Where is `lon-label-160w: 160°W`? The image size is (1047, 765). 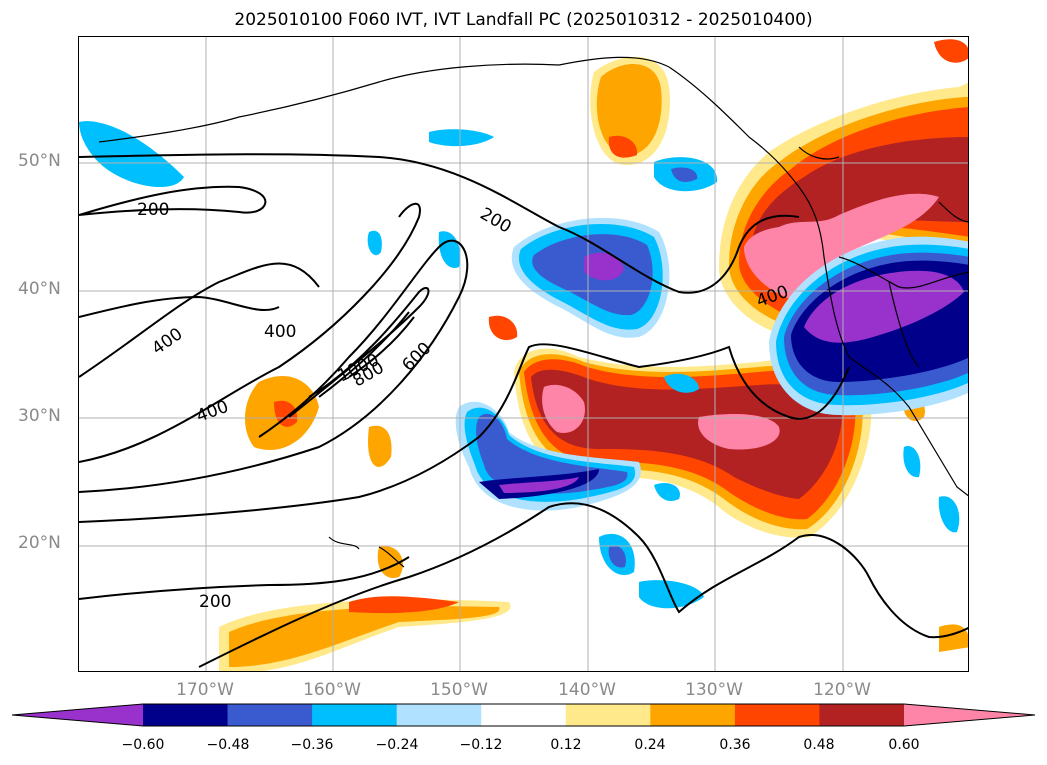
lon-label-160w: 160°W is located at coordinates (332, 690).